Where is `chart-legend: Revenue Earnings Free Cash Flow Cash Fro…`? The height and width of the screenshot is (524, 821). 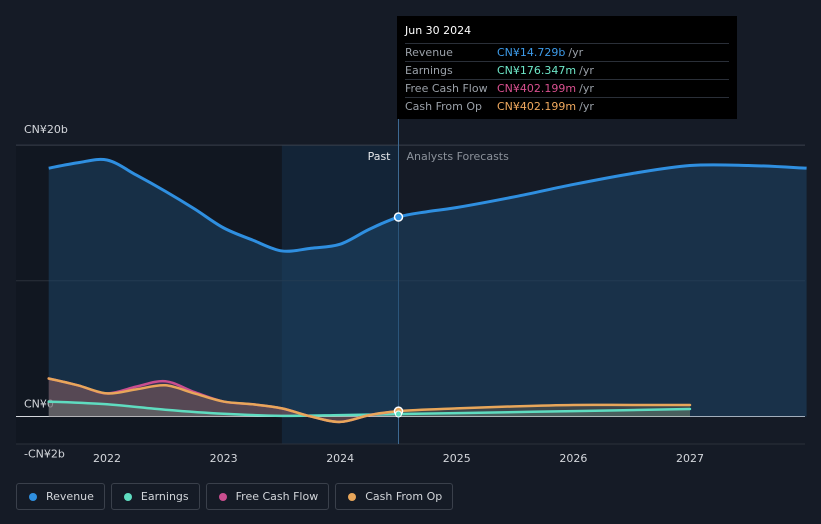 chart-legend: Revenue Earnings Free Cash Flow Cash Fro… is located at coordinates (235, 496).